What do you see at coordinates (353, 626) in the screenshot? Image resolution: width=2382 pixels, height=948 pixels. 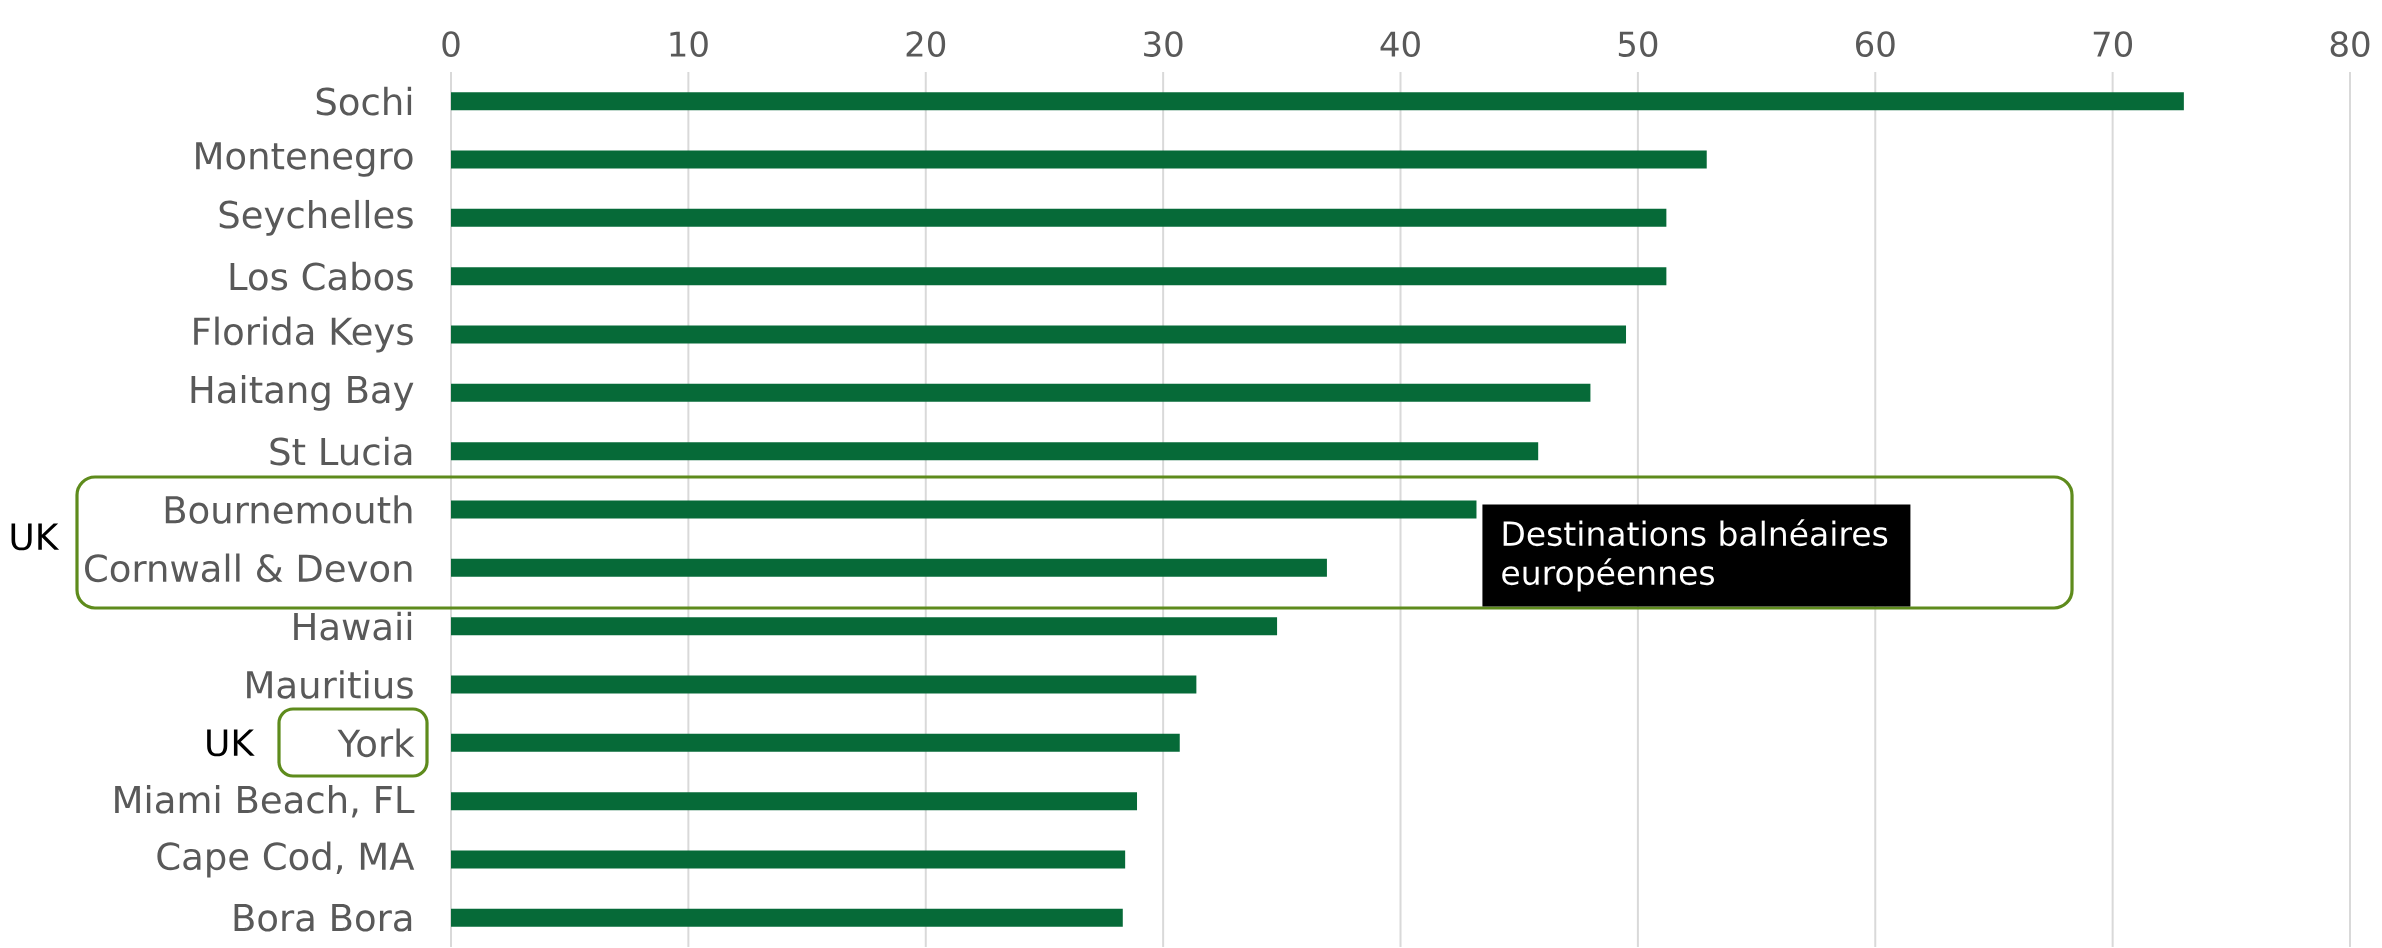 I see `y-tick-label: Hawaii` at bounding box center [353, 626].